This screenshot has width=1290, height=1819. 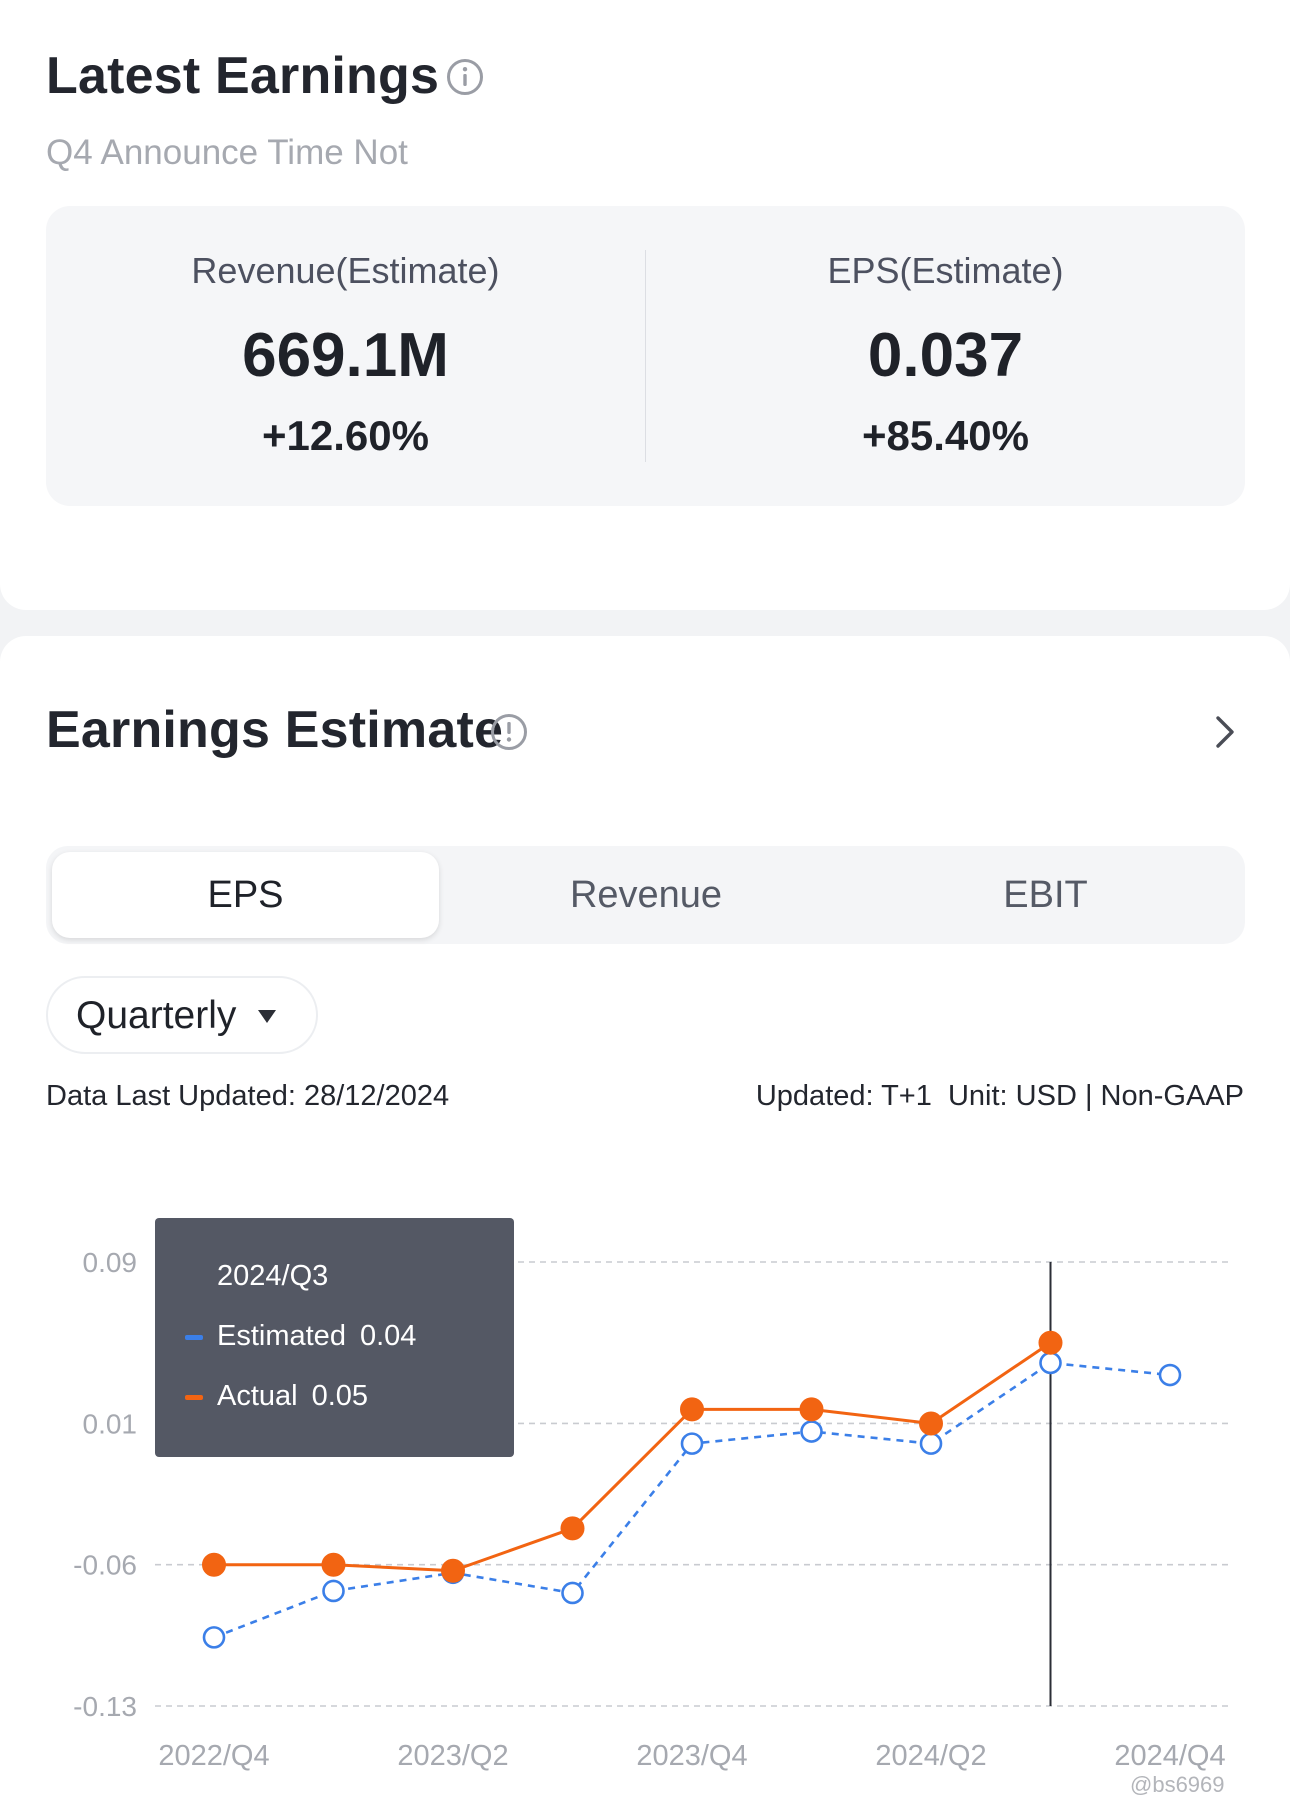 I want to click on alert-icon, so click(x=509, y=732).